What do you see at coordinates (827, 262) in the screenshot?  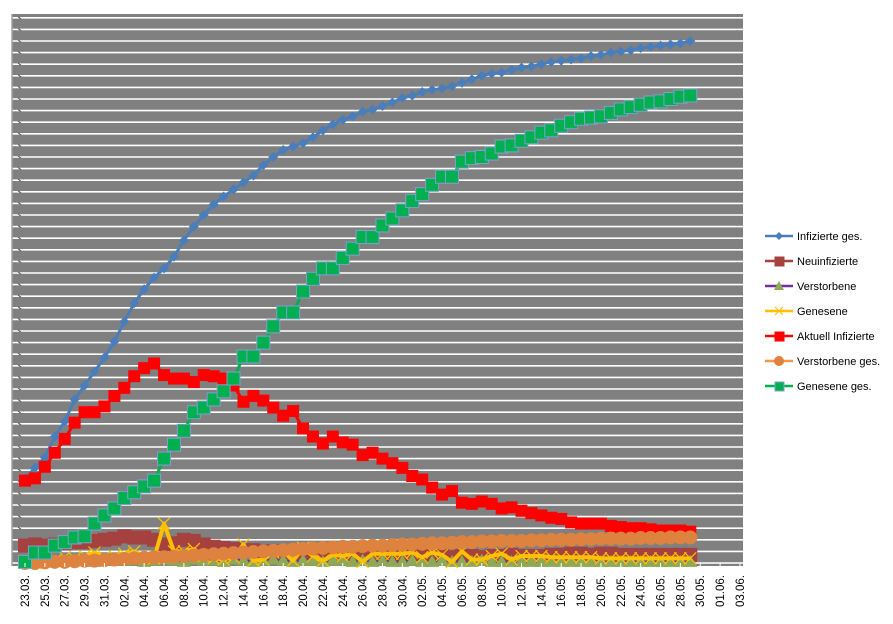 I see `legend-label: Neuinfizierte` at bounding box center [827, 262].